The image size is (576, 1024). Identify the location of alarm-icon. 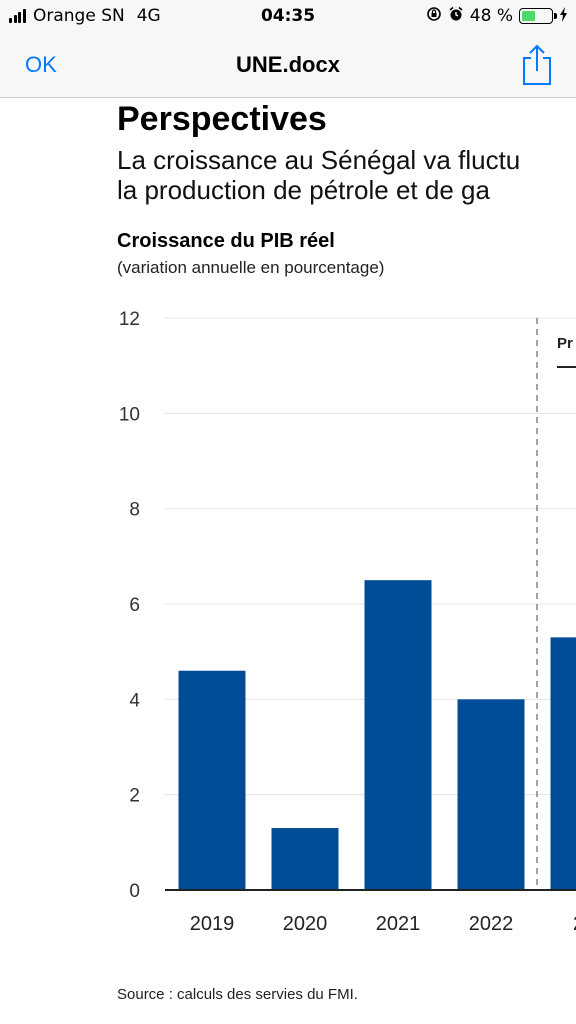
(456, 16).